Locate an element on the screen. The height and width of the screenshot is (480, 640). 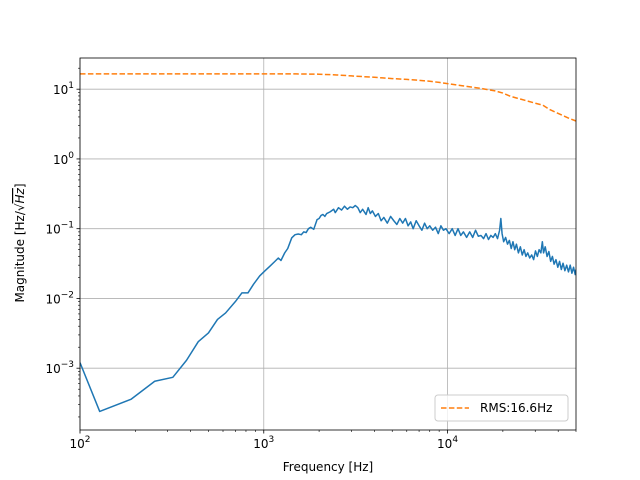
y-axis-title: Magnitude [Hz/√Hz] is located at coordinates (20, 242).